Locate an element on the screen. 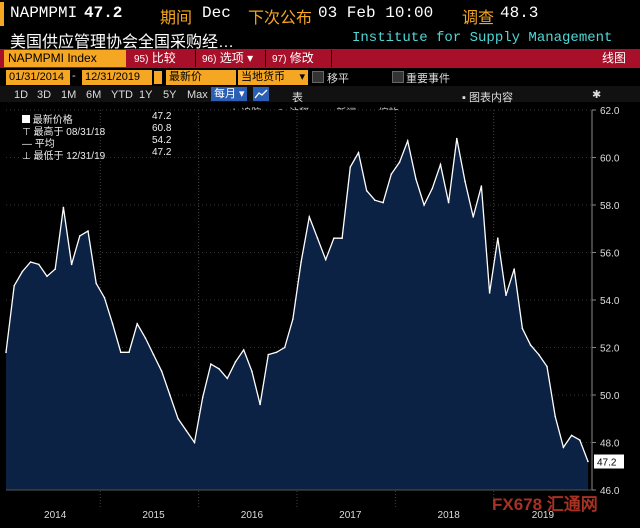 The width and height of the screenshot is (640, 528). last-value-label: 47.2 is located at coordinates (607, 463).